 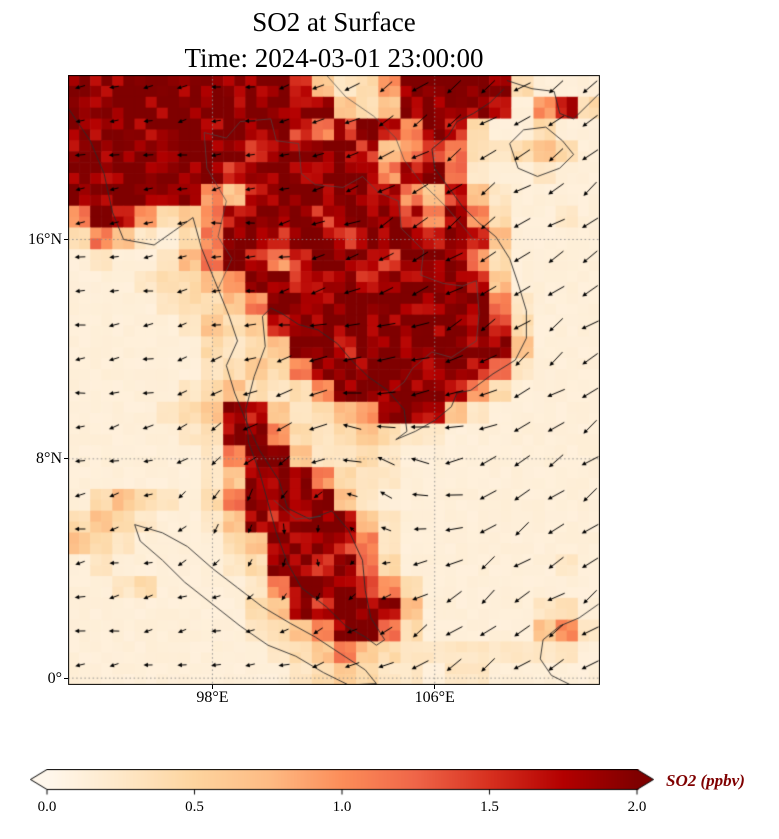 I want to click on colorbar-tick-label: 2.0, so click(x=637, y=807).